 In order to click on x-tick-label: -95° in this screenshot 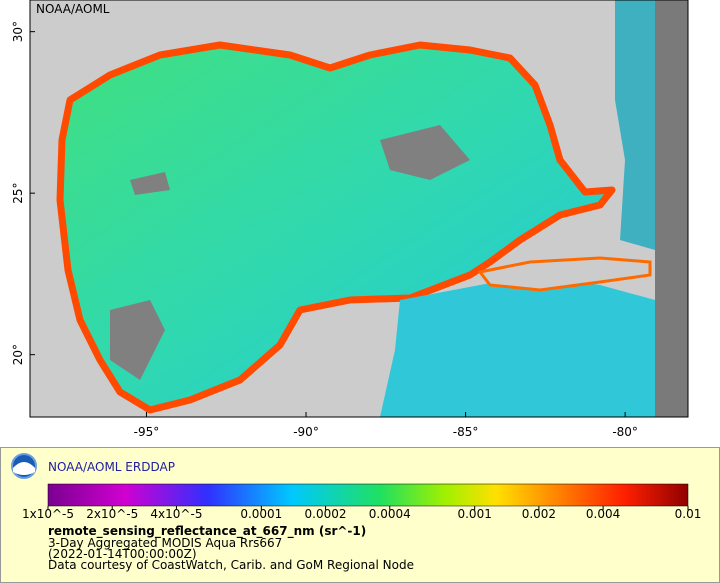, I will do `click(147, 432)`.